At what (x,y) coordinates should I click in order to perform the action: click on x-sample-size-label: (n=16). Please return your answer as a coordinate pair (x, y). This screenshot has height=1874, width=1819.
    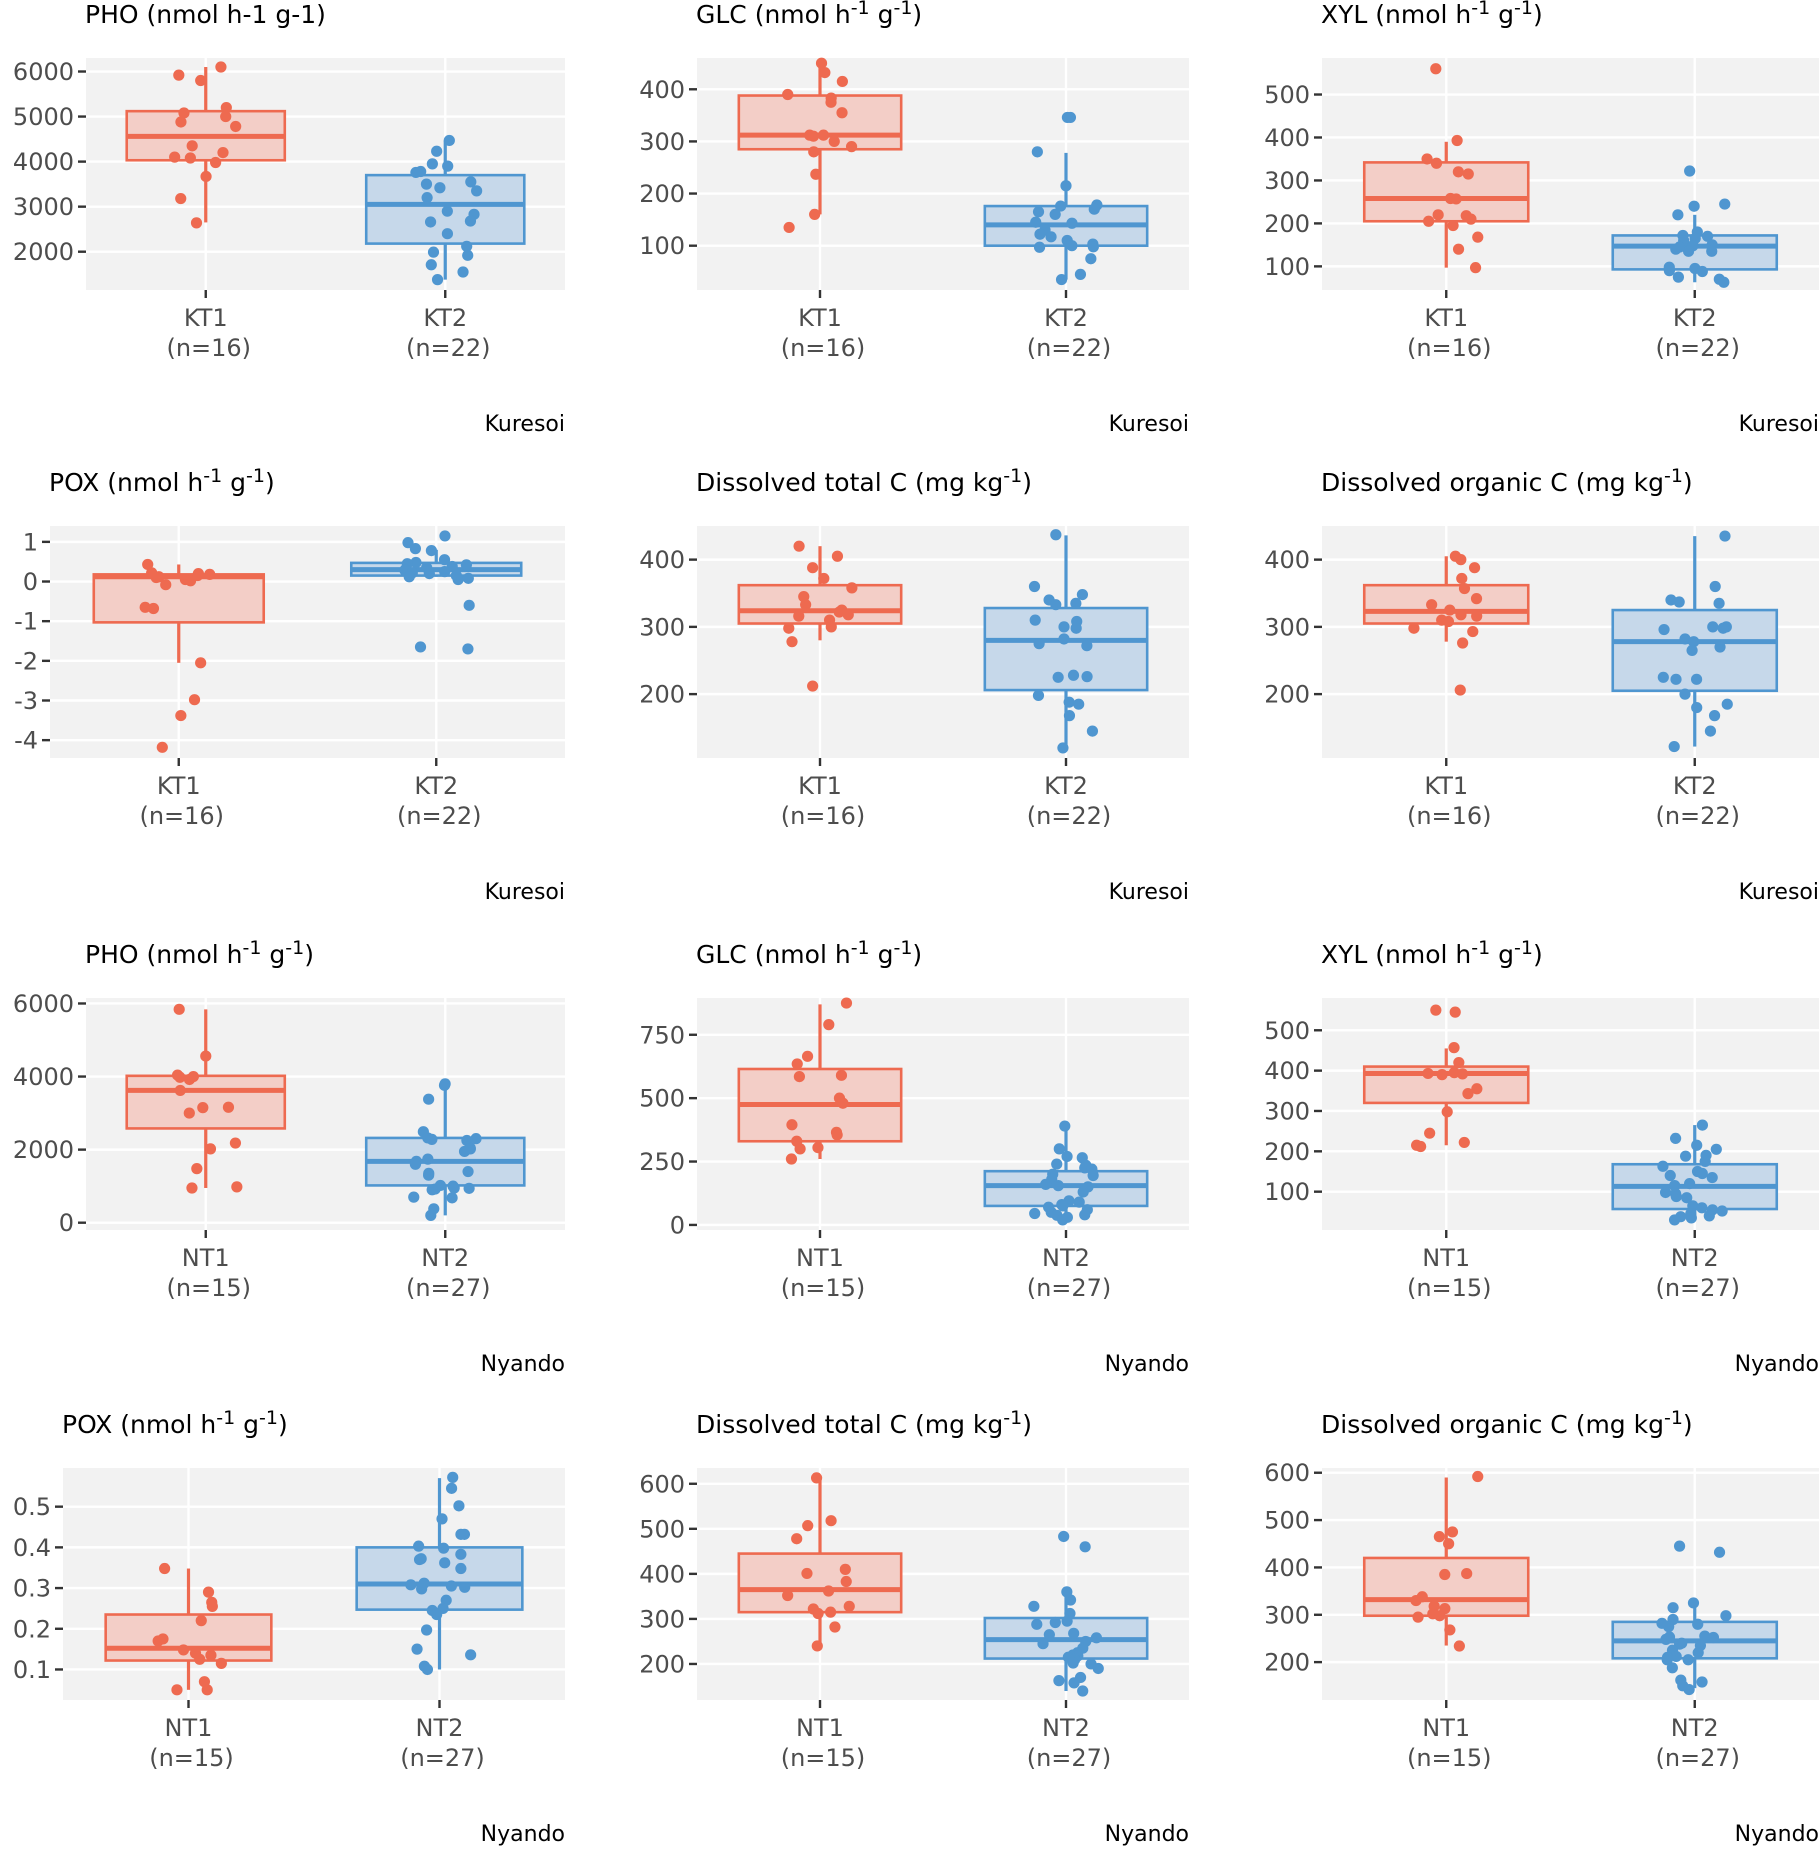
    Looking at the image, I should click on (823, 348).